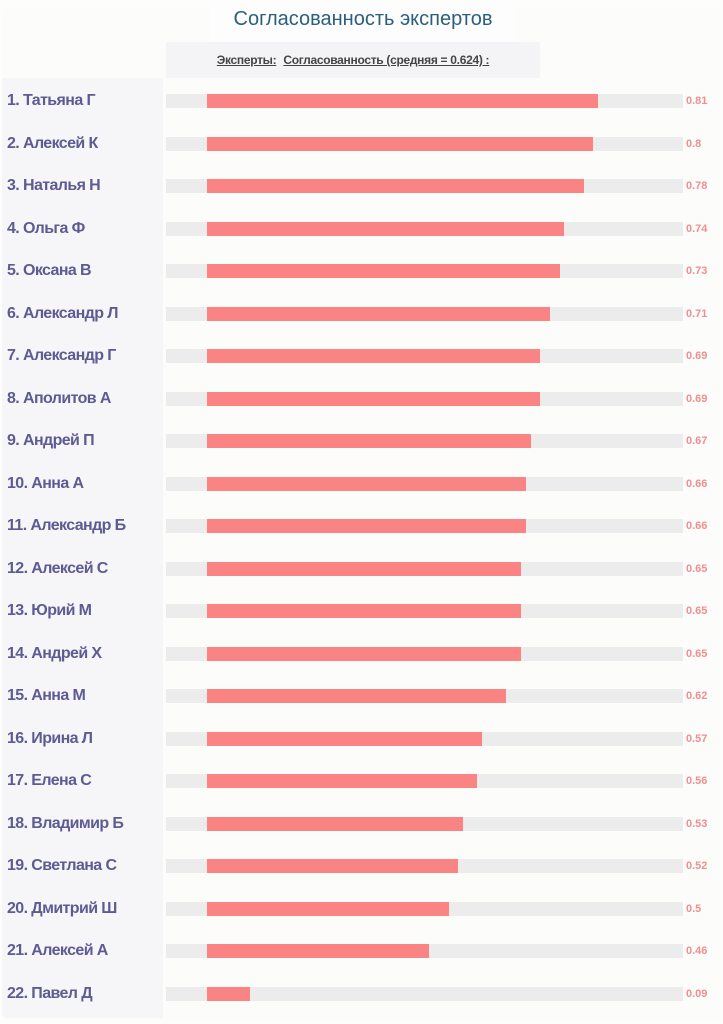  What do you see at coordinates (246, 60) in the screenshot?
I see `experts-header: Эксперты:` at bounding box center [246, 60].